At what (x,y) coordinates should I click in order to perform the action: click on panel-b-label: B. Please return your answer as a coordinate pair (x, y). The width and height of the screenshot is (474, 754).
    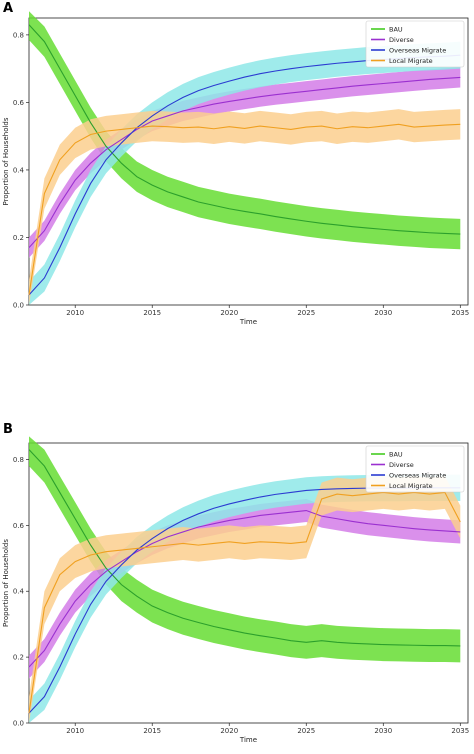
    Looking at the image, I should click on (8, 429).